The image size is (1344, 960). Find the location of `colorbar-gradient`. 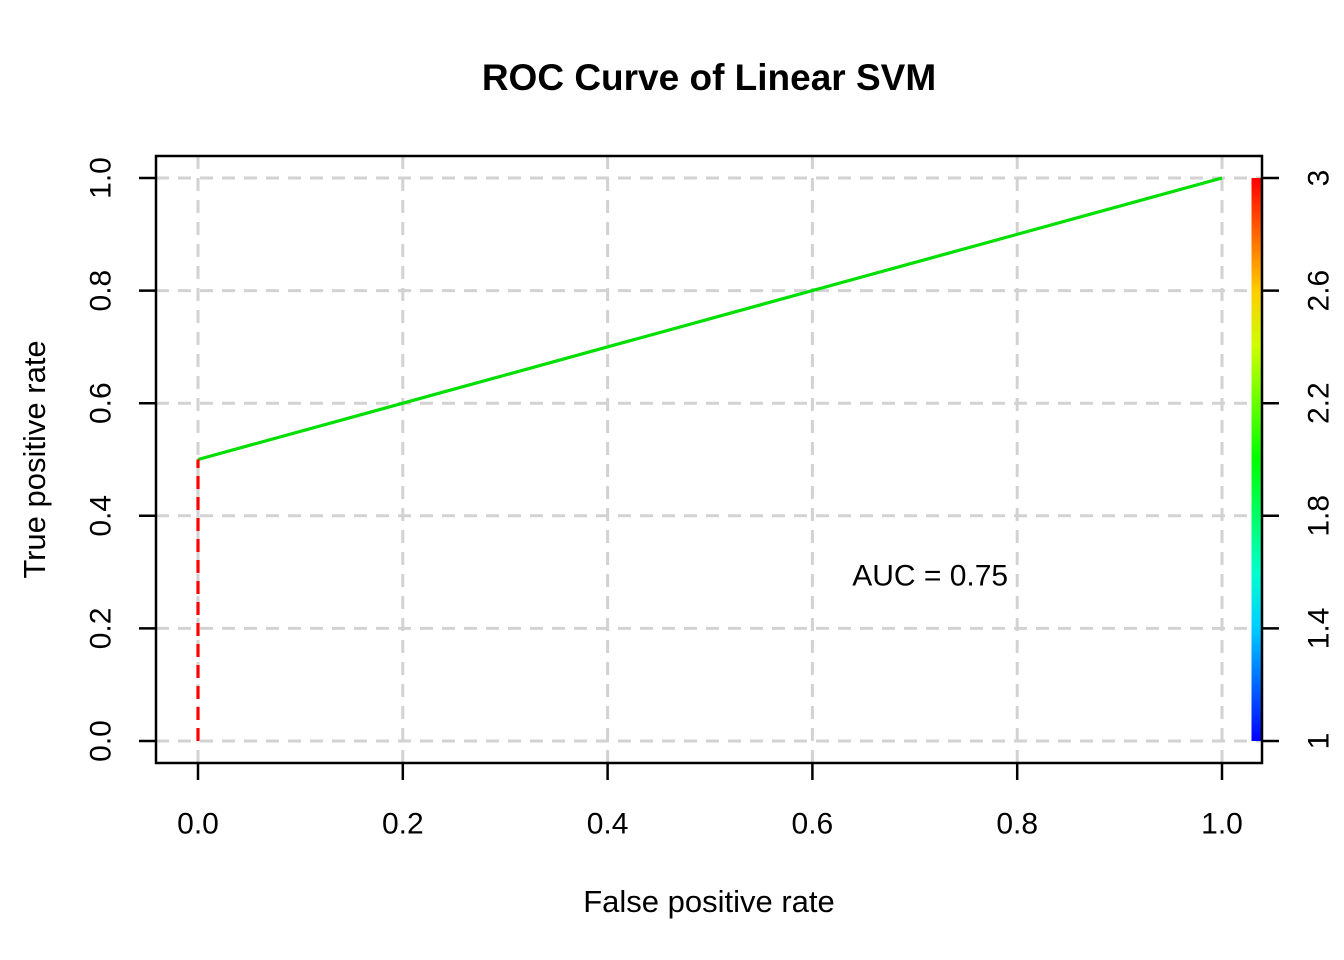

colorbar-gradient is located at coordinates (1256, 459).